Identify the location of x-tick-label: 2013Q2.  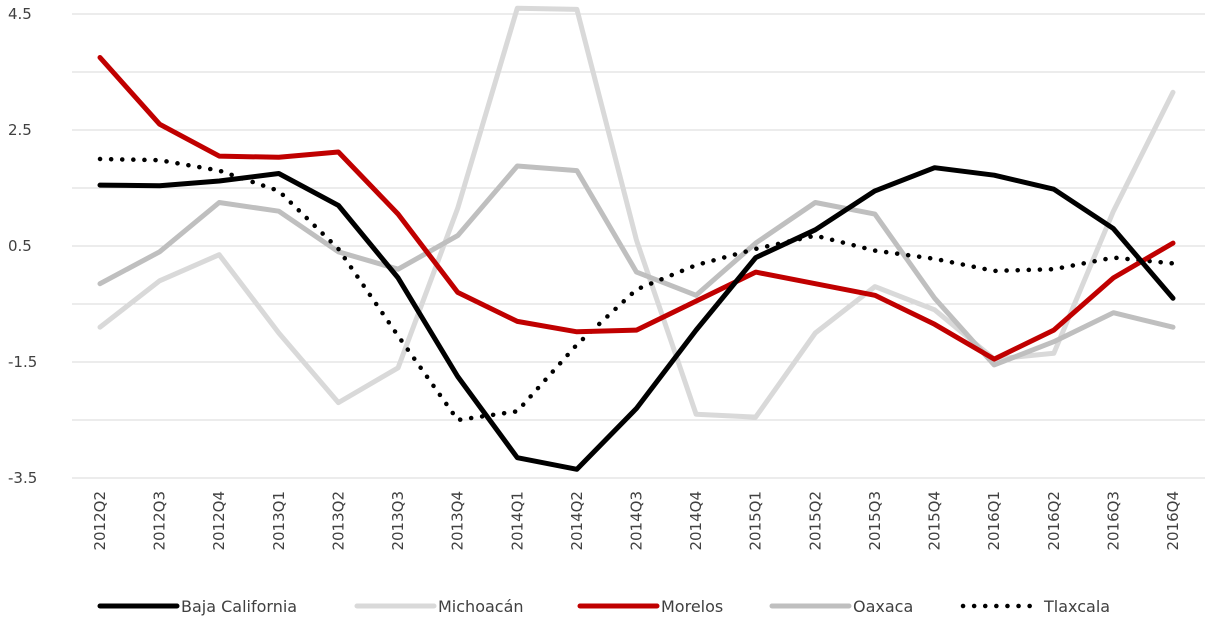
(338, 521).